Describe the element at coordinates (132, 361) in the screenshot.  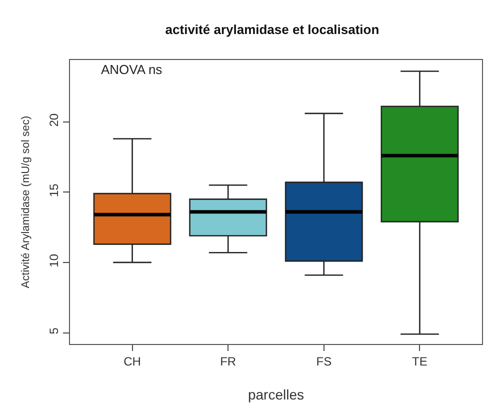
I see `x-tick-label: CH` at that location.